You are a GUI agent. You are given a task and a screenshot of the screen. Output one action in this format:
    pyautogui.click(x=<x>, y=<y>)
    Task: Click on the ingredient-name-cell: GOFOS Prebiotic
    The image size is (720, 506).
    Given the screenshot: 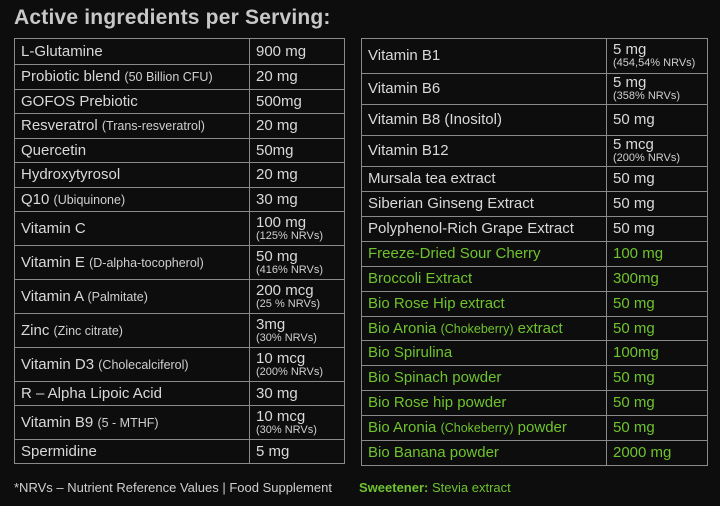 What is the action you would take?
    pyautogui.click(x=132, y=101)
    